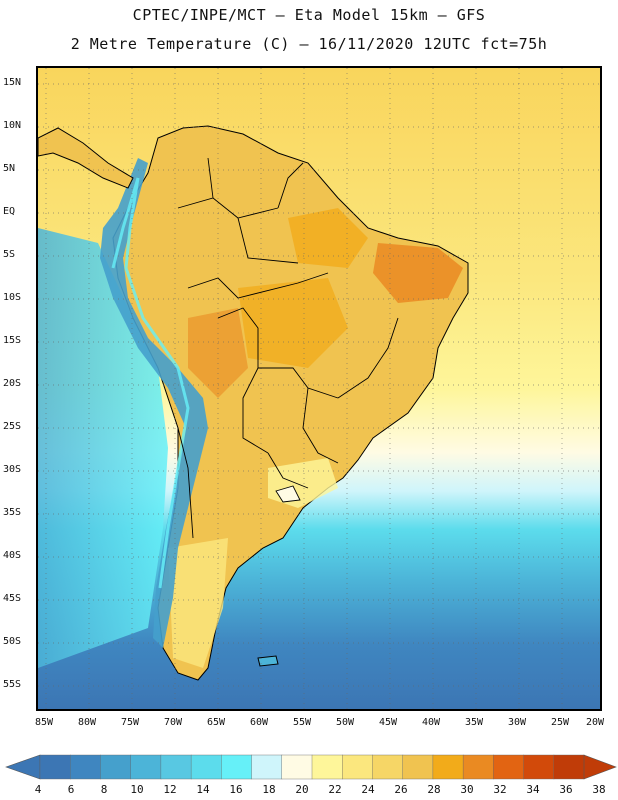 Image resolution: width=618 pixels, height=800 pixels. I want to click on colorbar-label: 12, so click(170, 789).